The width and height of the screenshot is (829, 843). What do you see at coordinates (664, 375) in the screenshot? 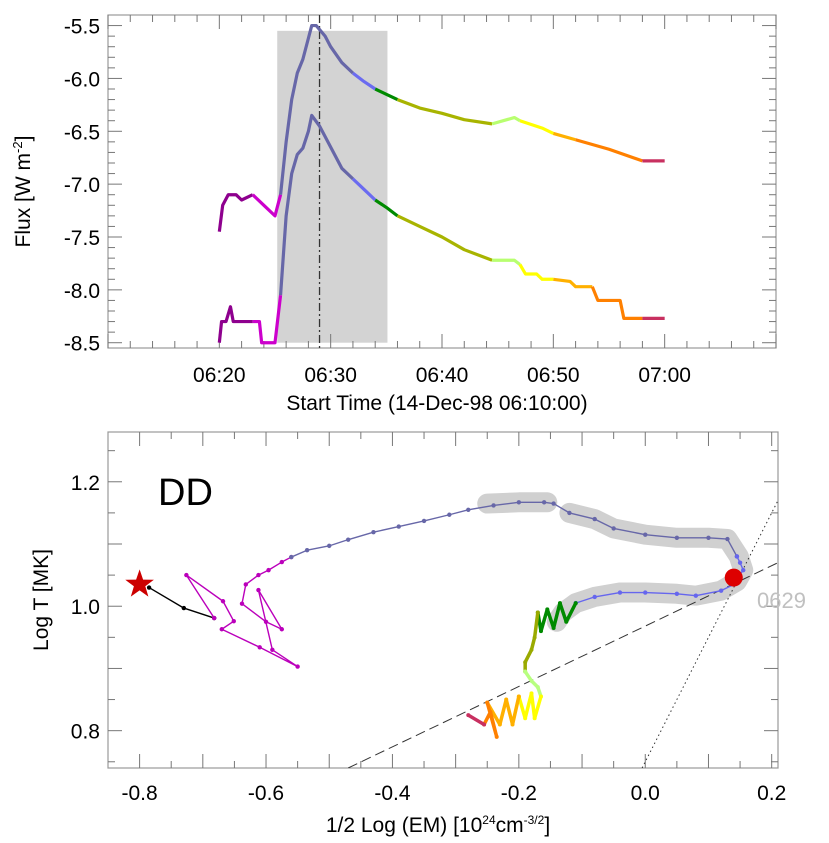
I see `x-tick-label: 07:00` at bounding box center [664, 375].